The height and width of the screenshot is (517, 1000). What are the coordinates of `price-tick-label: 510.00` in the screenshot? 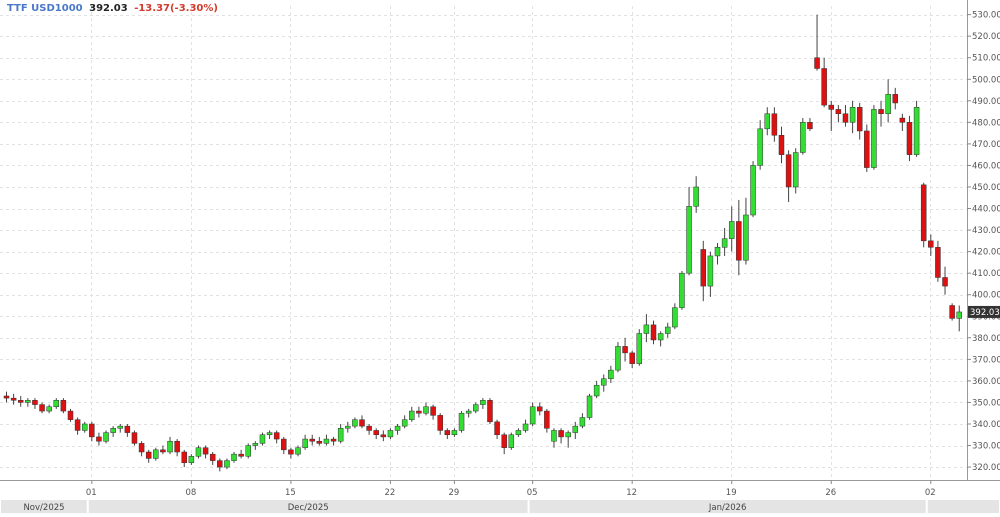 It's located at (986, 59).